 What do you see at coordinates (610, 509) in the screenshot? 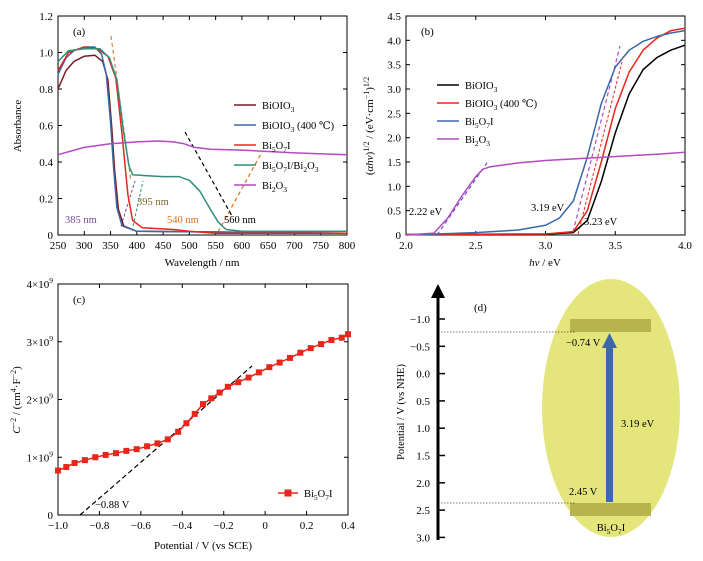
I see `panel-d-valence-band` at bounding box center [610, 509].